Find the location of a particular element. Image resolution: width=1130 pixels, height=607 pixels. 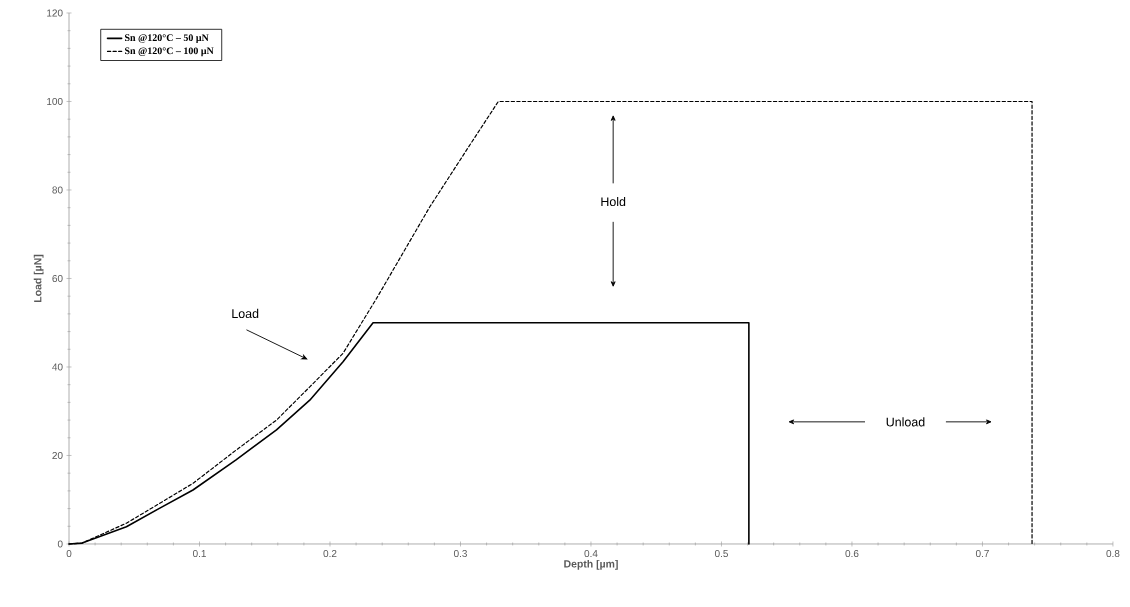

x-tick-label: 0.8 is located at coordinates (1113, 554).